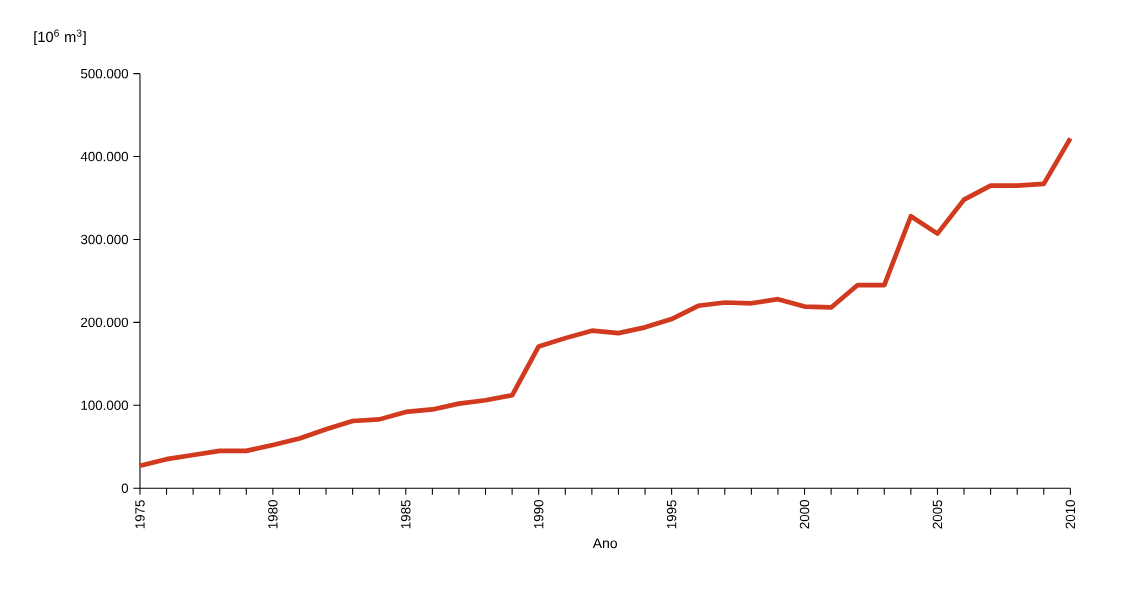 This screenshot has width=1133, height=597. Describe the element at coordinates (60, 37) in the screenshot. I see `y-axis-title: [10$^{6}$ m$^{3}$]` at that location.